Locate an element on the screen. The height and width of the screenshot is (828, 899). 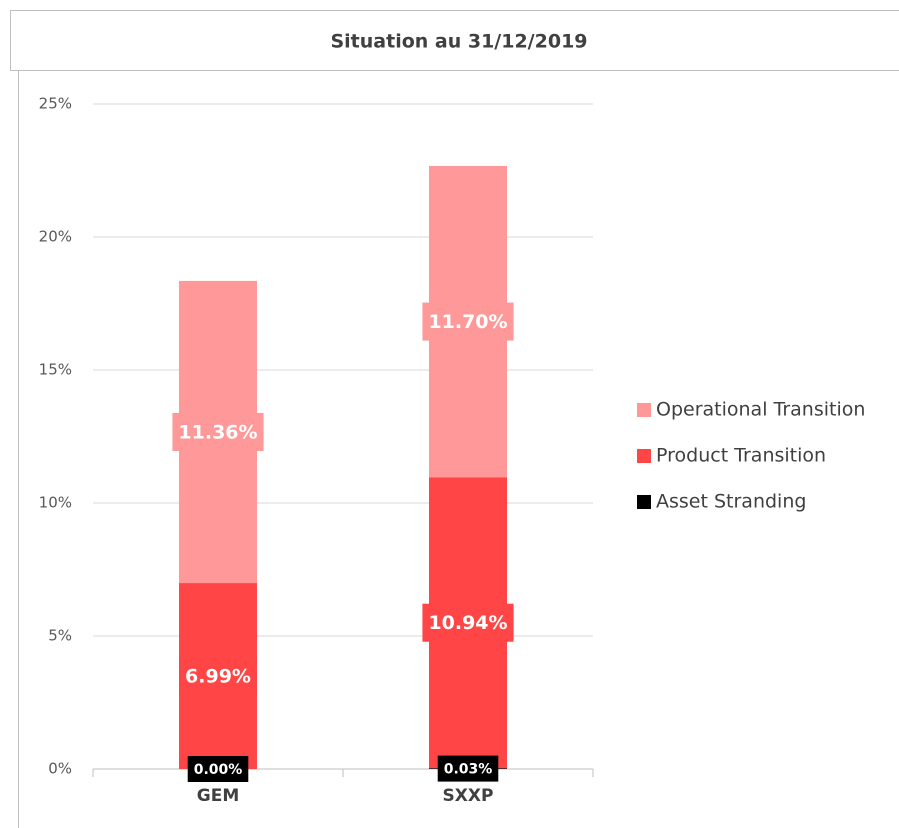
data-label-text: 10.94% is located at coordinates (467, 623).